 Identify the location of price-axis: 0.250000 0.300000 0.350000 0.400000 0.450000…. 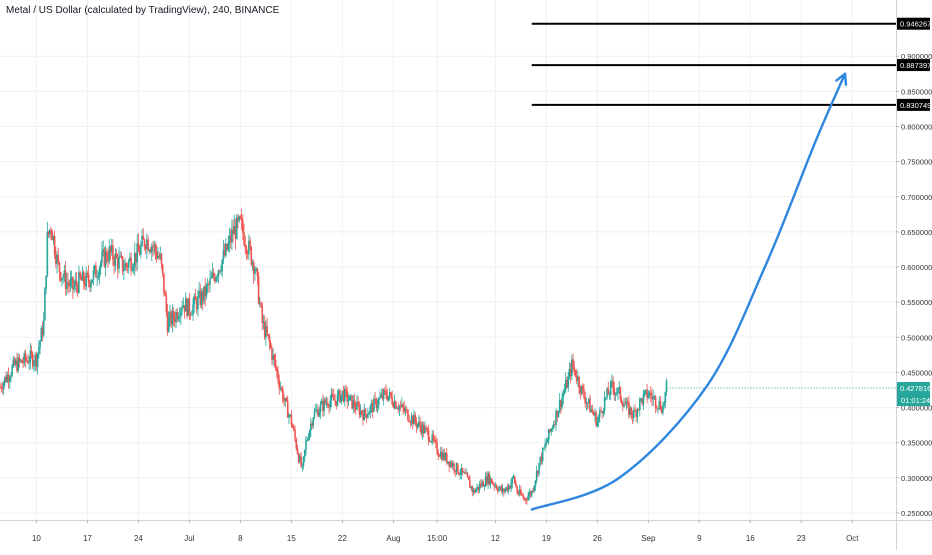
(914, 275).